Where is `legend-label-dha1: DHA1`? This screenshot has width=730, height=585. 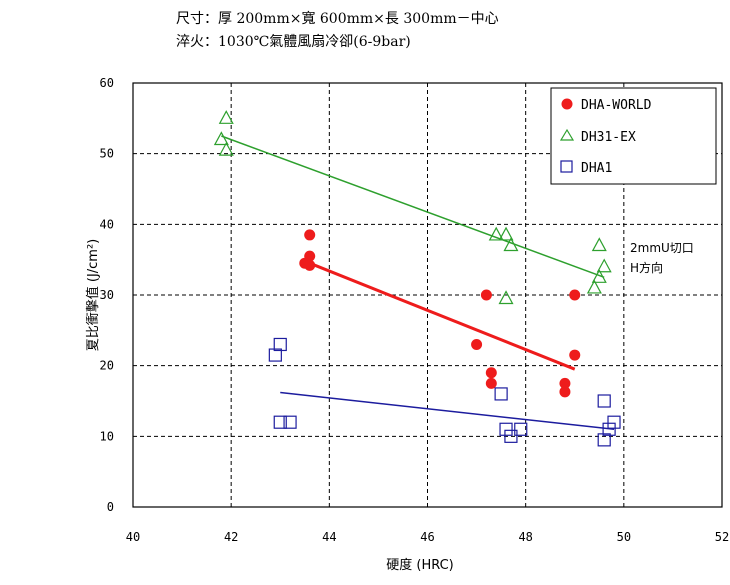 legend-label-dha1: DHA1 is located at coordinates (596, 168).